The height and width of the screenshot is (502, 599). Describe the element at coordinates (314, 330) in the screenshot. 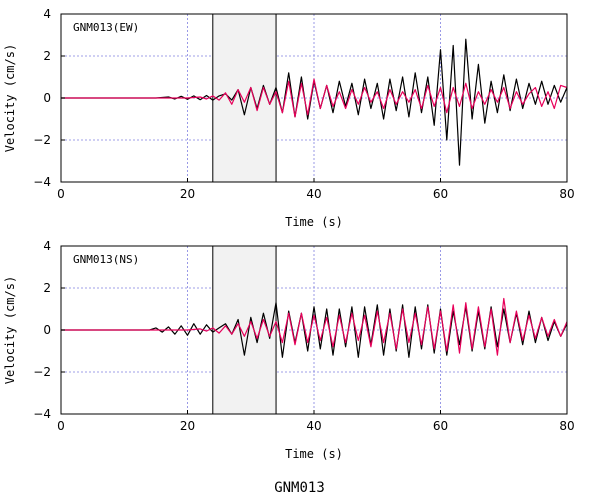

I see `black-trace-line` at that location.